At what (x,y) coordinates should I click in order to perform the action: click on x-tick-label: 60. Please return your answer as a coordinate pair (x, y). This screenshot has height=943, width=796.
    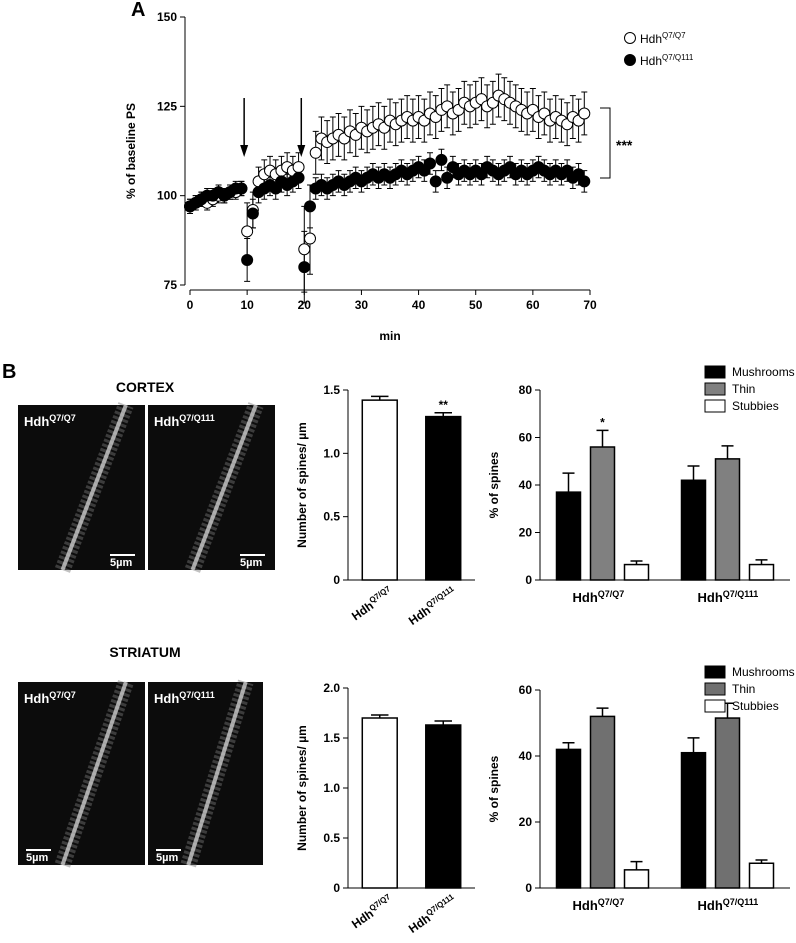
    Looking at the image, I should click on (533, 305).